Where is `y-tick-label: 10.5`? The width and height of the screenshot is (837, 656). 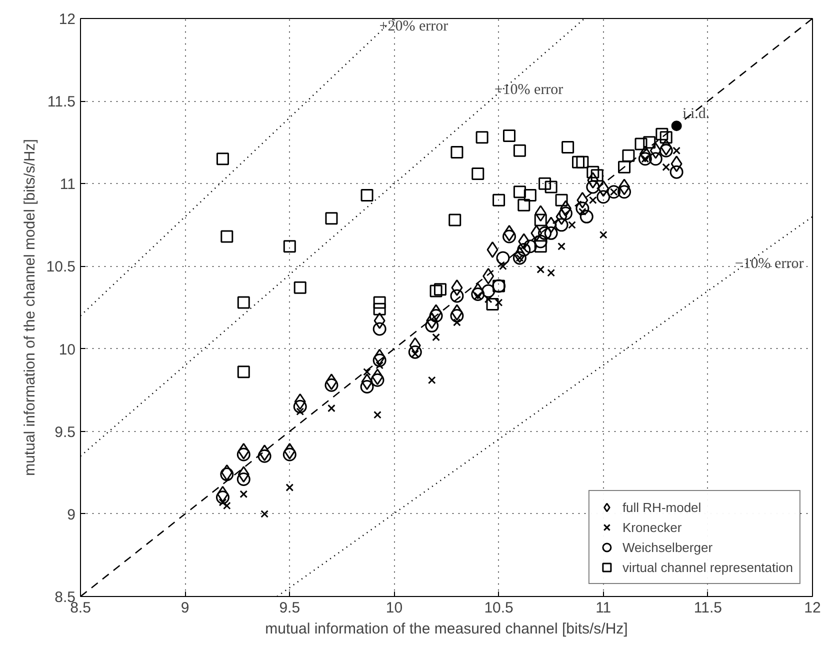
y-tick-label: 10.5 is located at coordinates (61, 267).